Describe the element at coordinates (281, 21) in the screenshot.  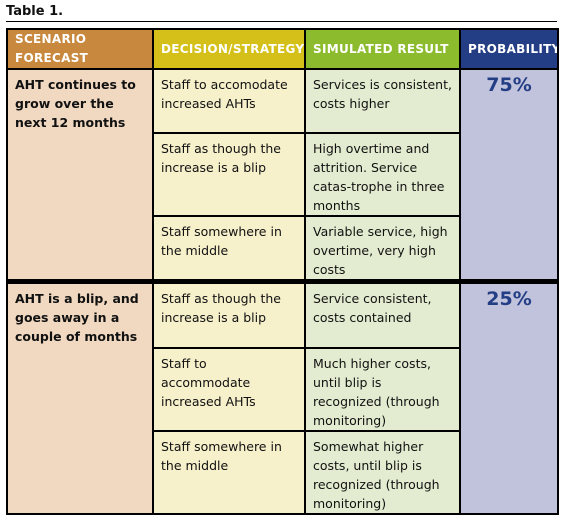
I see `caption-rule` at that location.